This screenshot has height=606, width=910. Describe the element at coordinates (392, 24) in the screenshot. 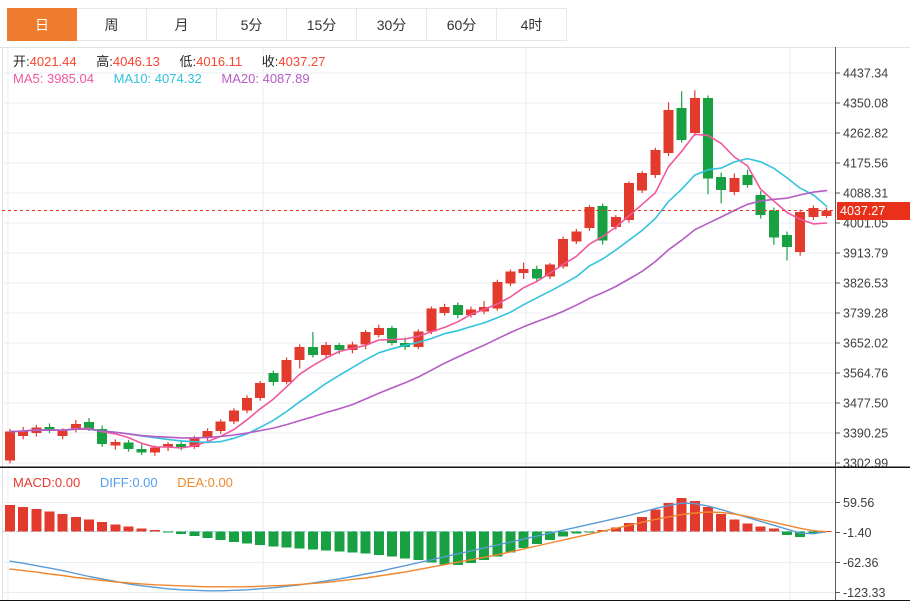

I see `tab-30min: 30分` at that location.